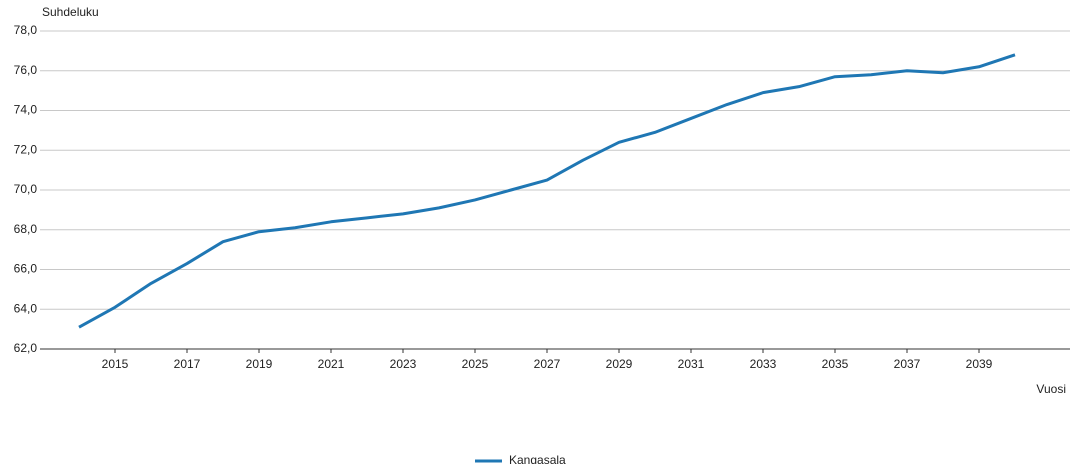 The image size is (1070, 464). What do you see at coordinates (547, 364) in the screenshot?
I see `x-tick-label: 2027` at bounding box center [547, 364].